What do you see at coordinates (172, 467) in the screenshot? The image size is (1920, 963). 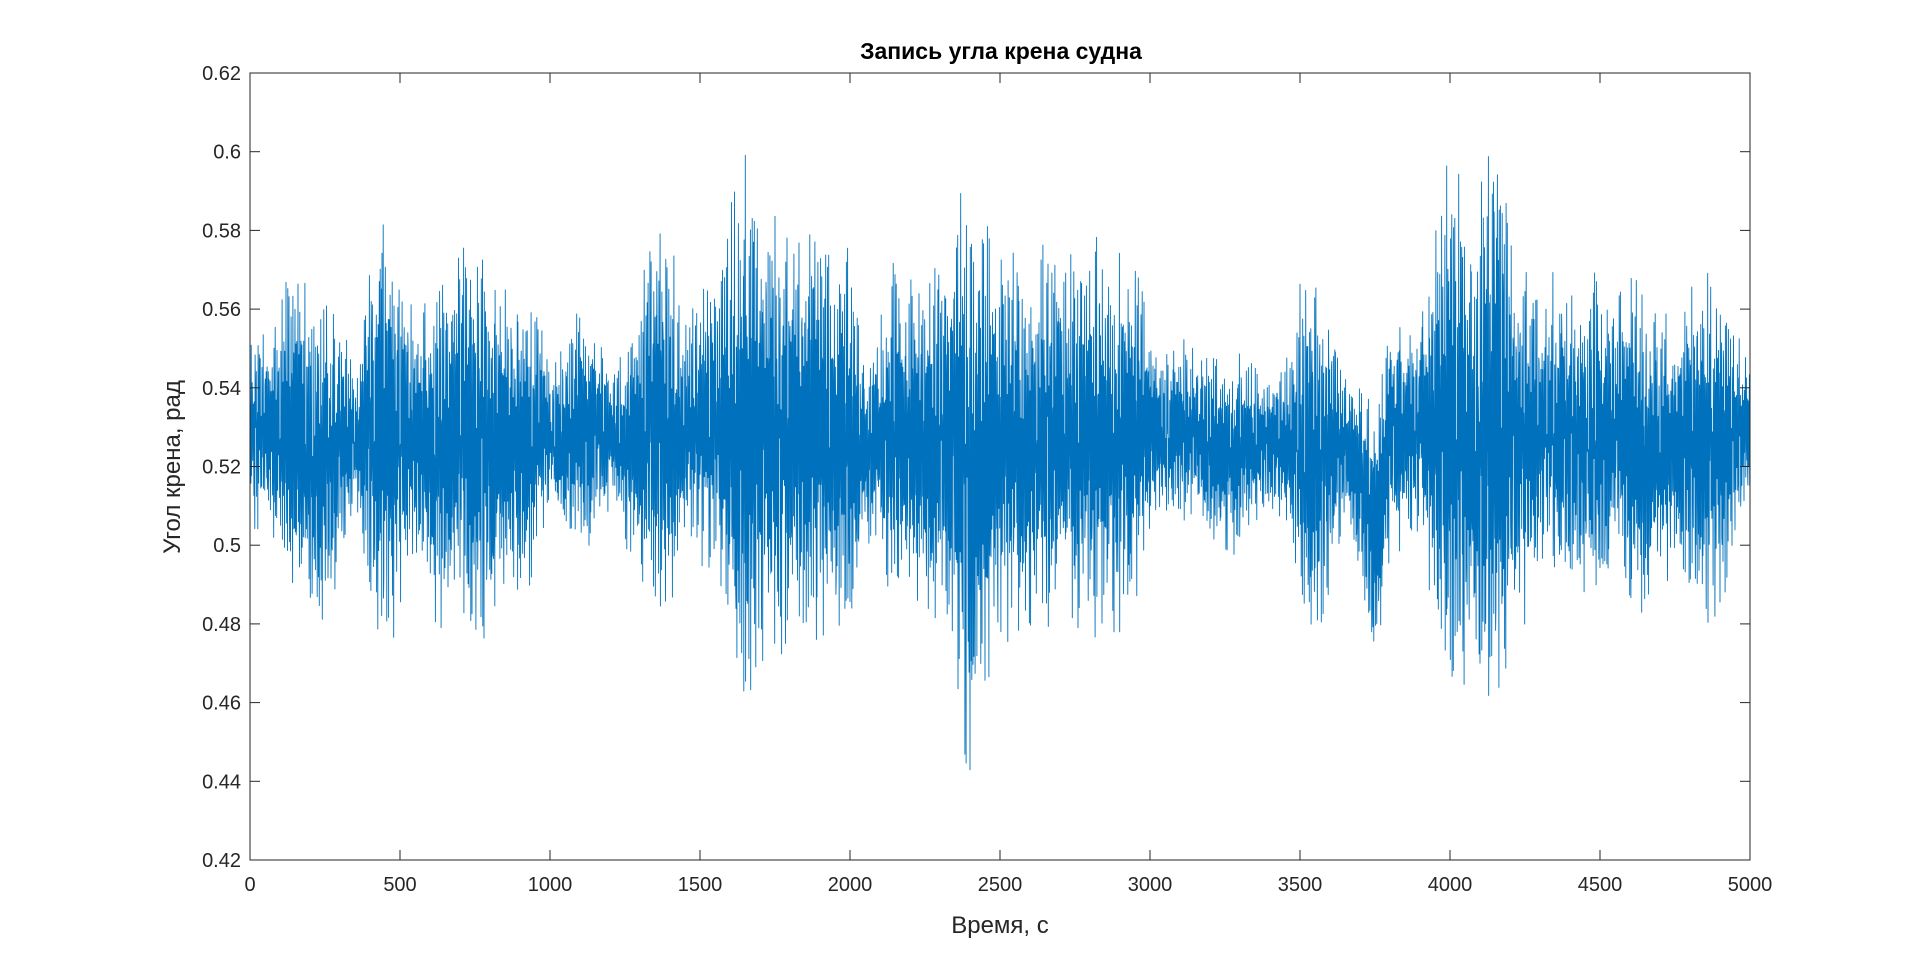 I see `y-axis-label: Угол крена, рад` at bounding box center [172, 467].